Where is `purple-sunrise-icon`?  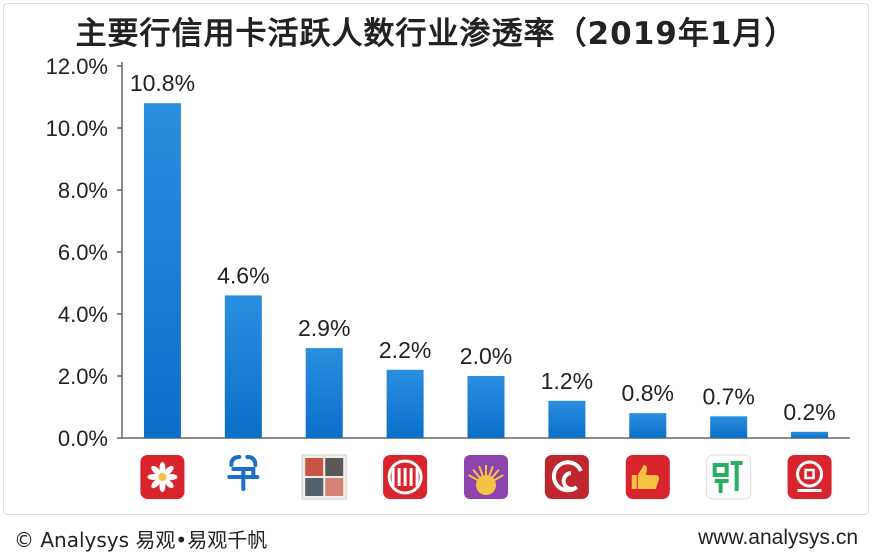
purple-sunrise-icon is located at coordinates (486, 477).